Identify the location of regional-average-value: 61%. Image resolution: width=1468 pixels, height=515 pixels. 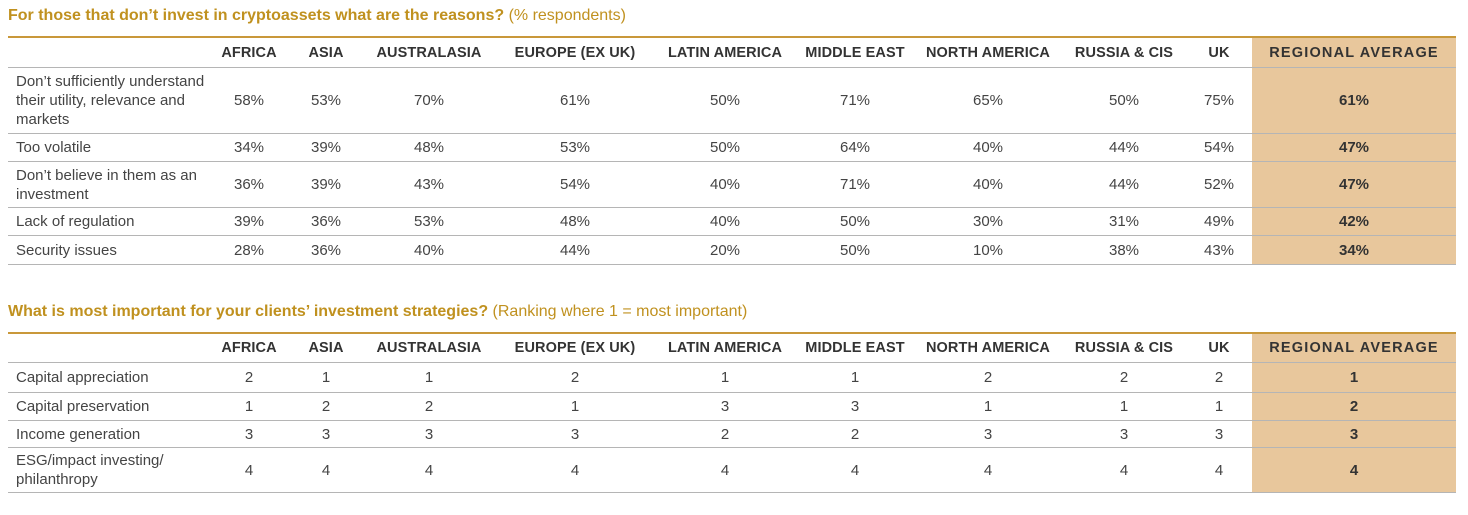
(1354, 100).